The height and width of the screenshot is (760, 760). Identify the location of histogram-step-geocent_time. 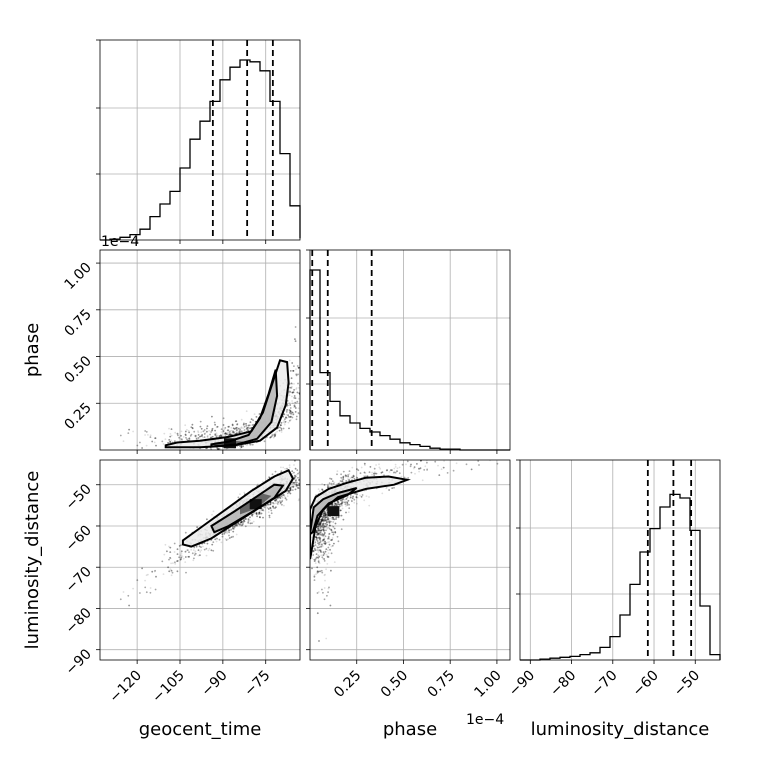
(200, 150).